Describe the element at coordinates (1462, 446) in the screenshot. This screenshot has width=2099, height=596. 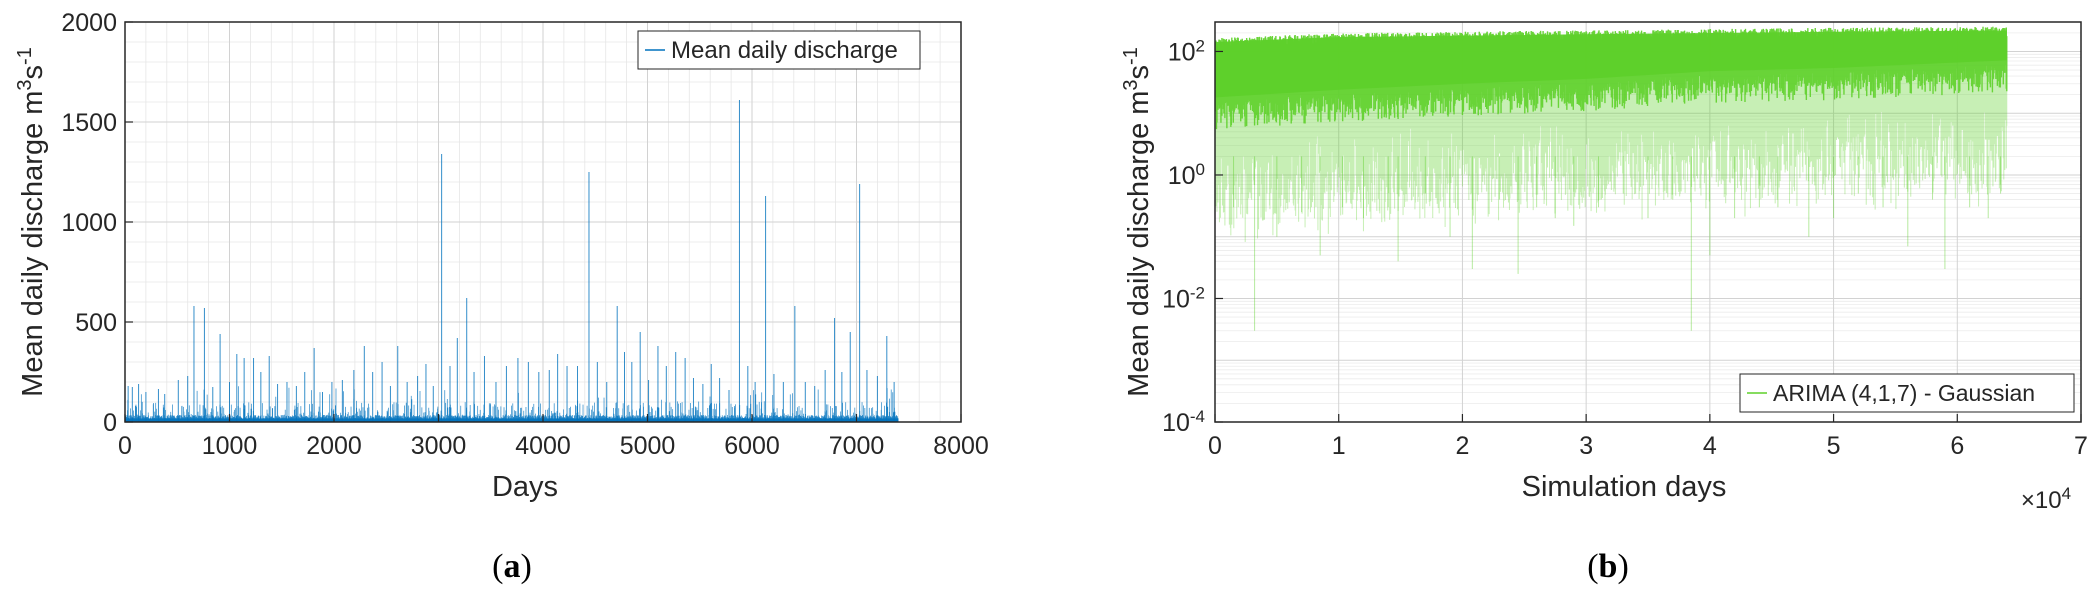
I see `x-tick-label: 2` at that location.